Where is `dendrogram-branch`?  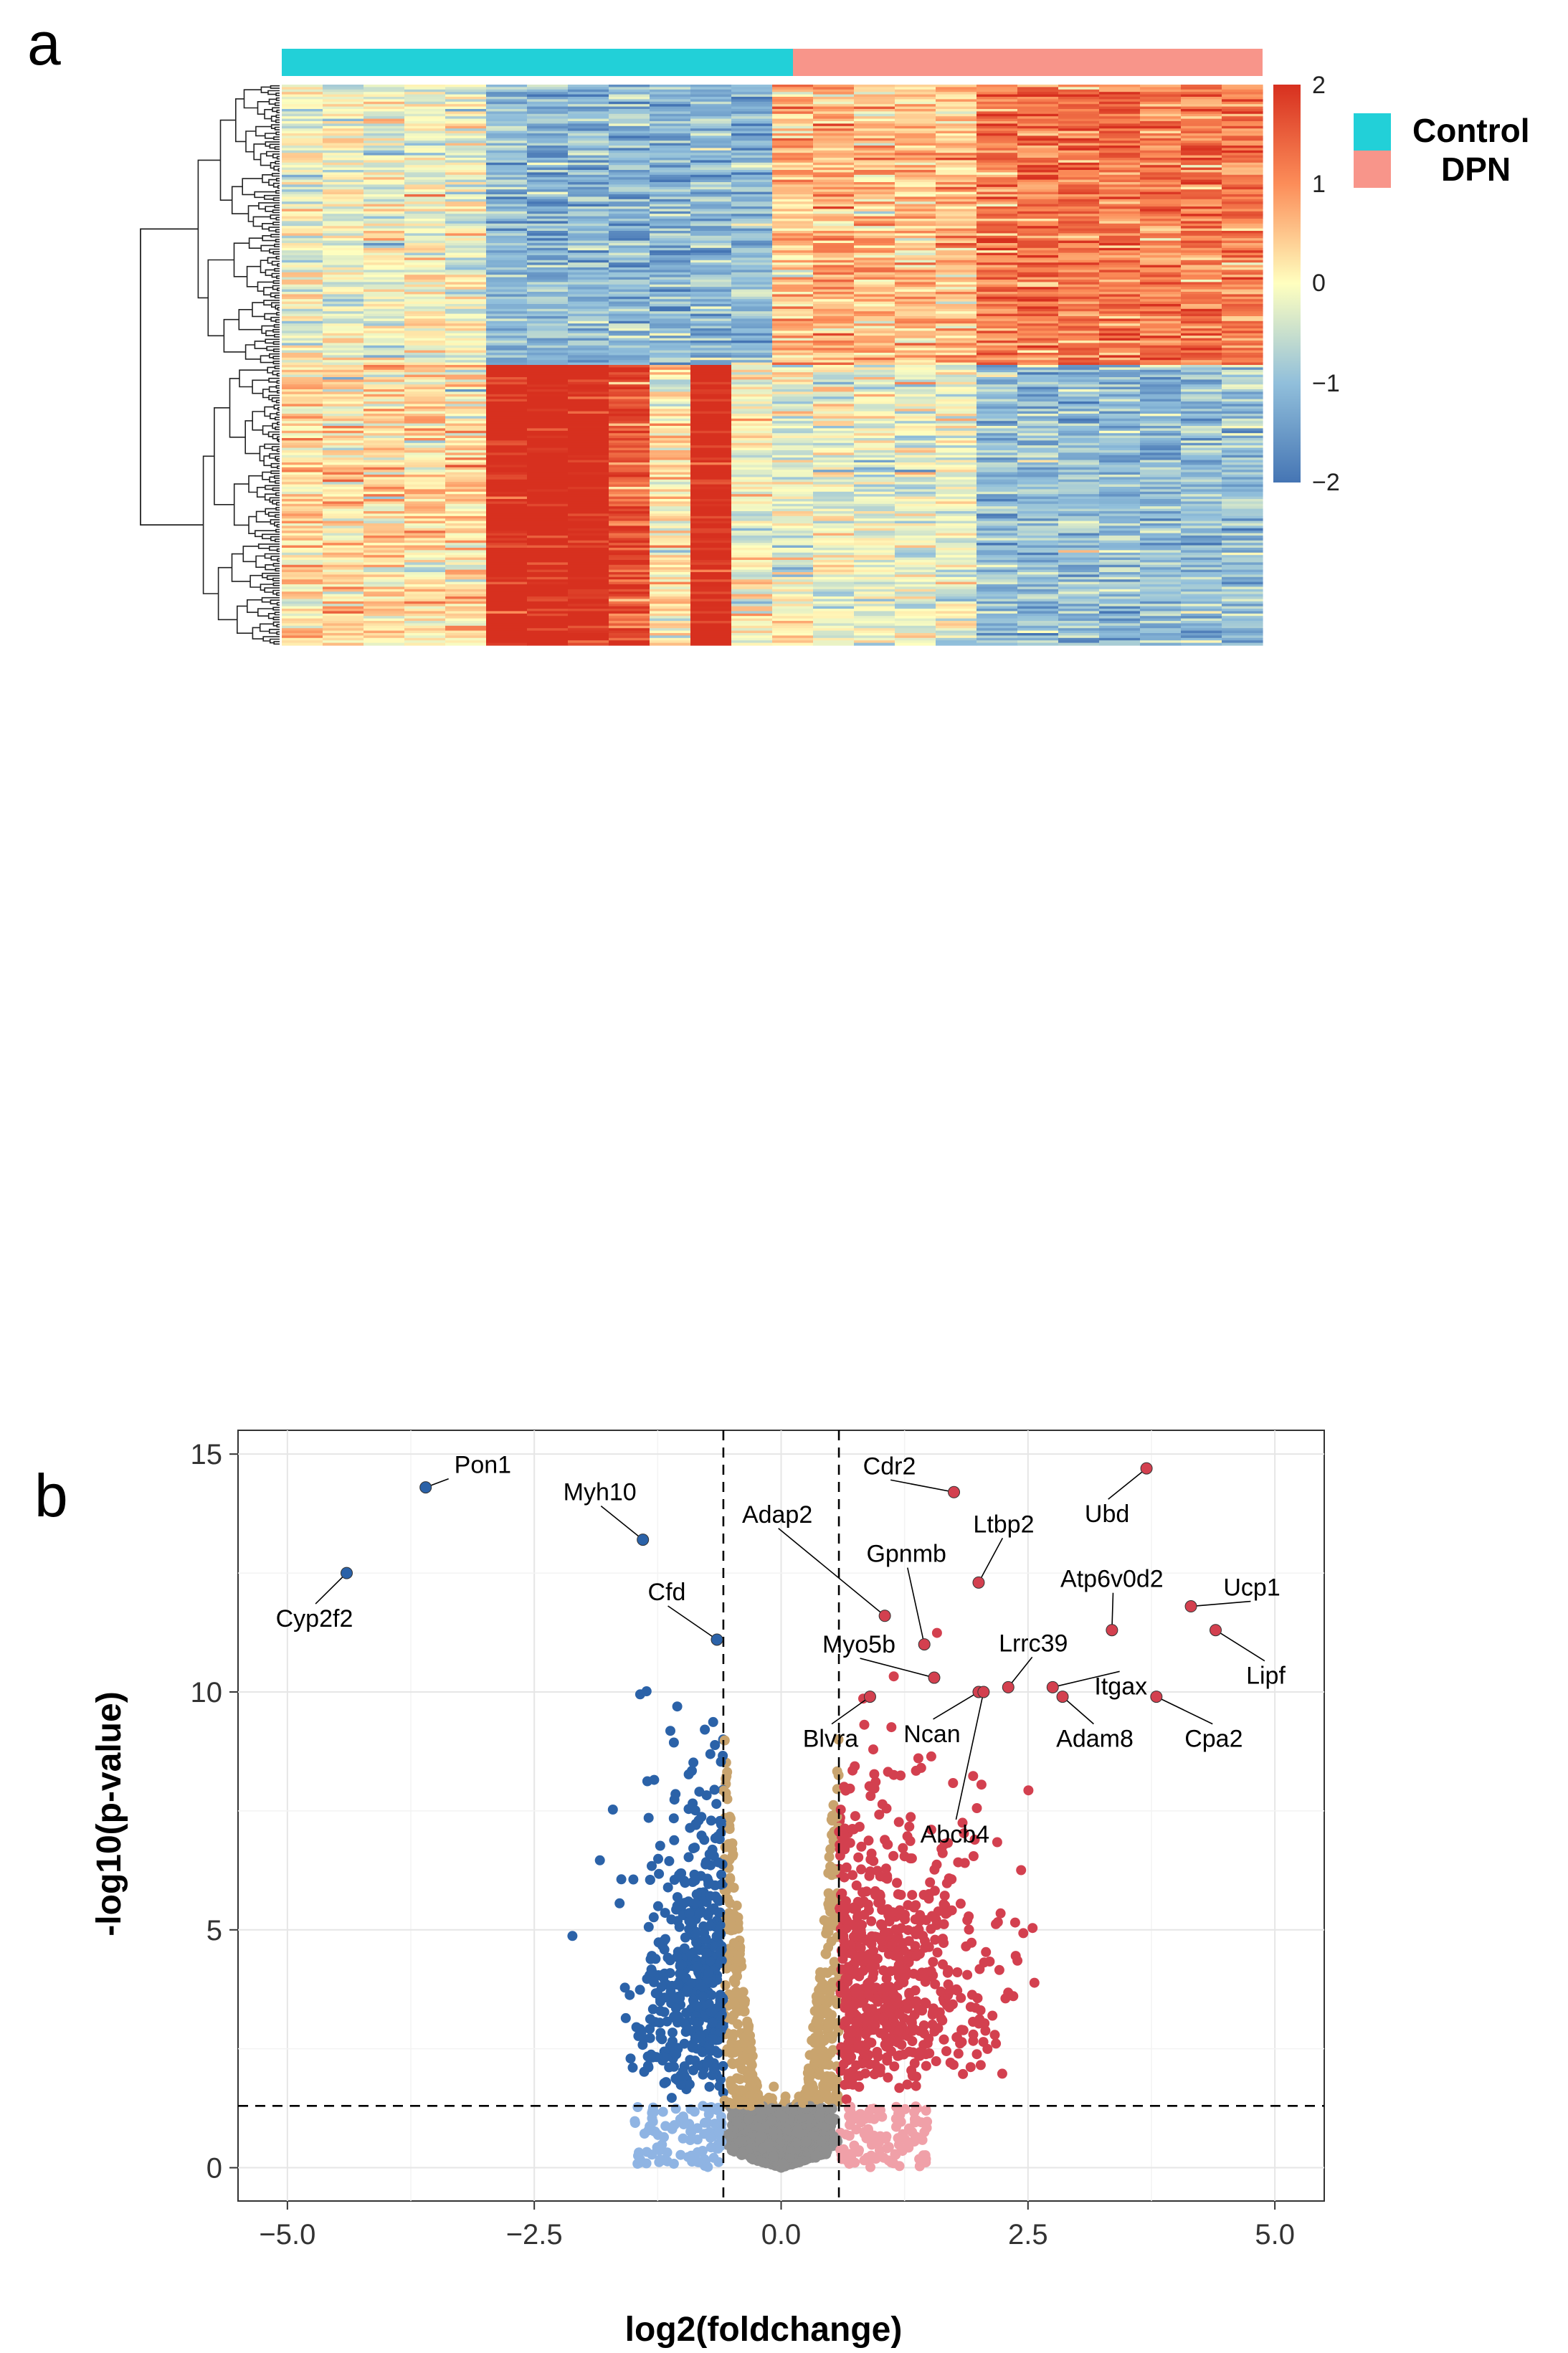 dendrogram-branch is located at coordinates (276, 373).